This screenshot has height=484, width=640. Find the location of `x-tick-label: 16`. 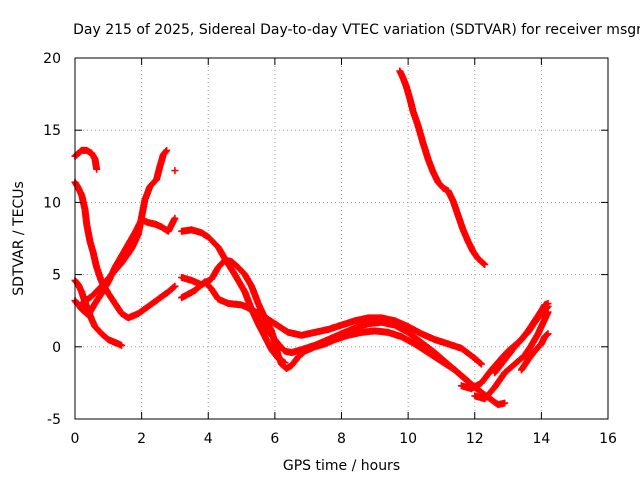

x-tick-label: 16 is located at coordinates (608, 439).